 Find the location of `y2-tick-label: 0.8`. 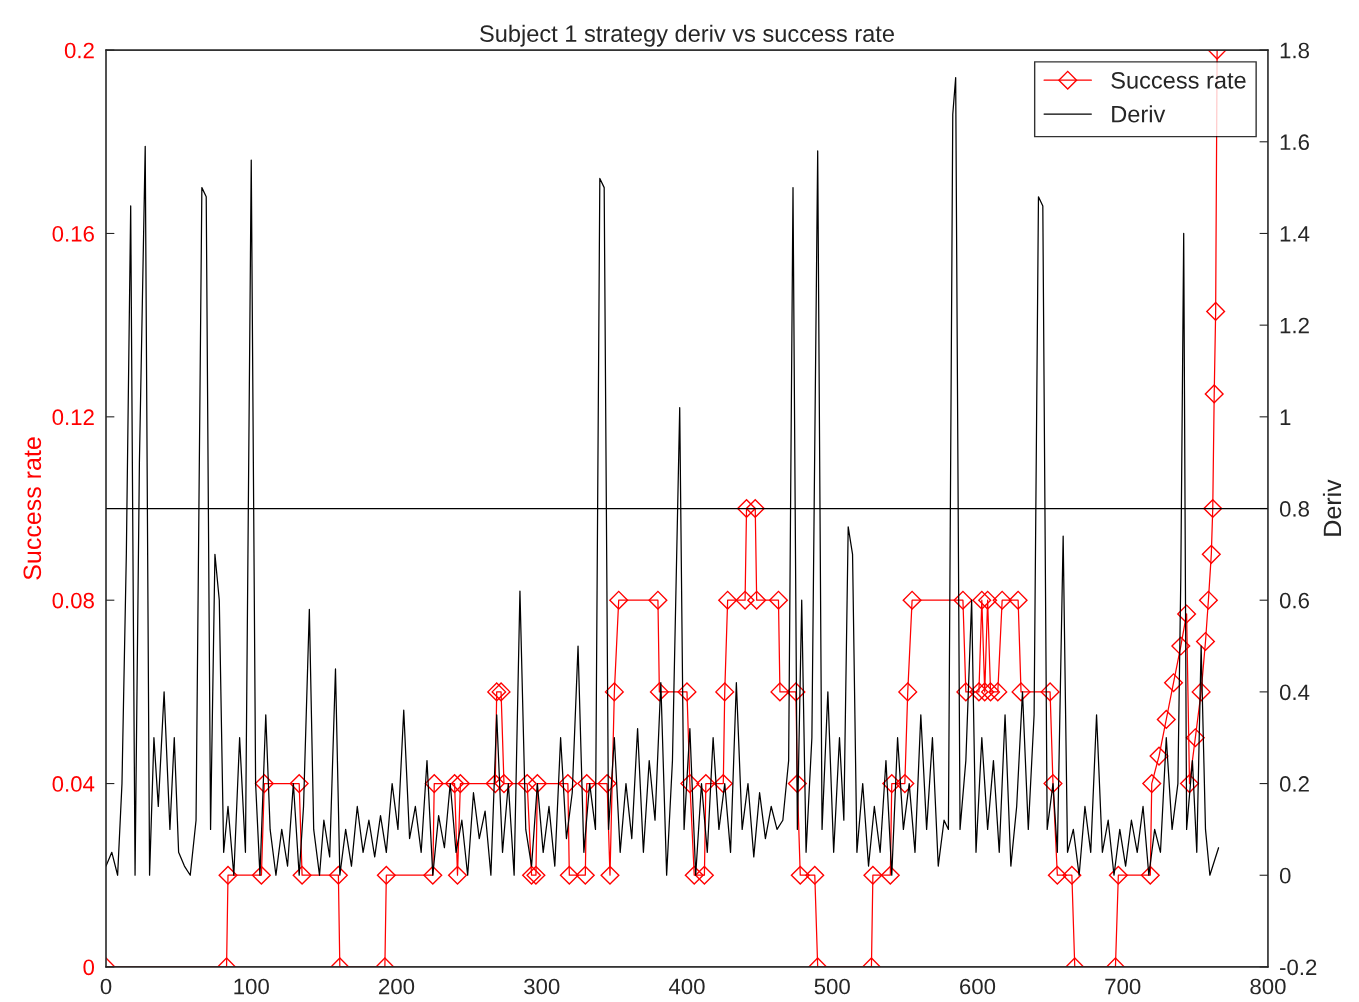

y2-tick-label: 0.8 is located at coordinates (1294, 509).